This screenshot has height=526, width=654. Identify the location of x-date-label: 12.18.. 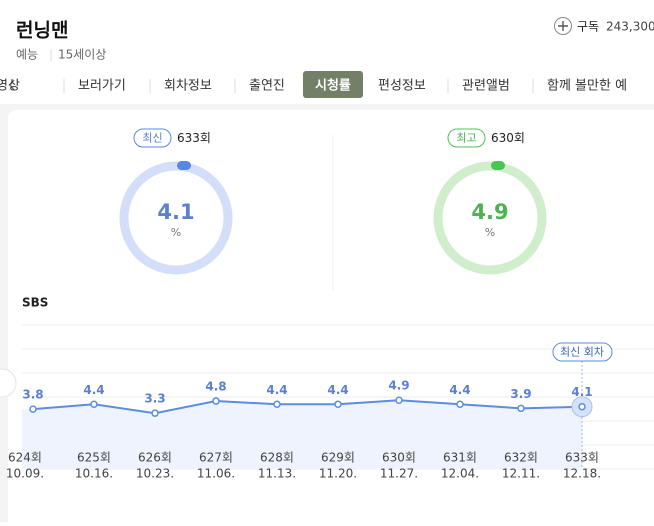
(582, 474).